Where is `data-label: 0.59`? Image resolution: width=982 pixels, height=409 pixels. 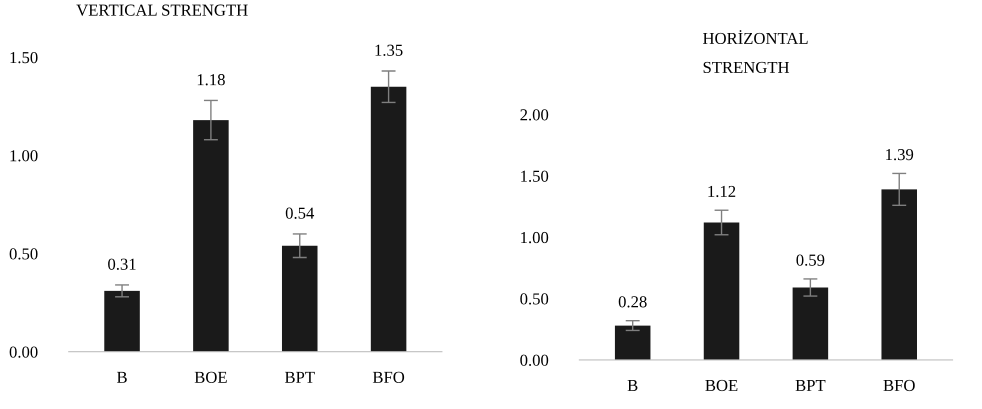 data-label: 0.59 is located at coordinates (810, 260).